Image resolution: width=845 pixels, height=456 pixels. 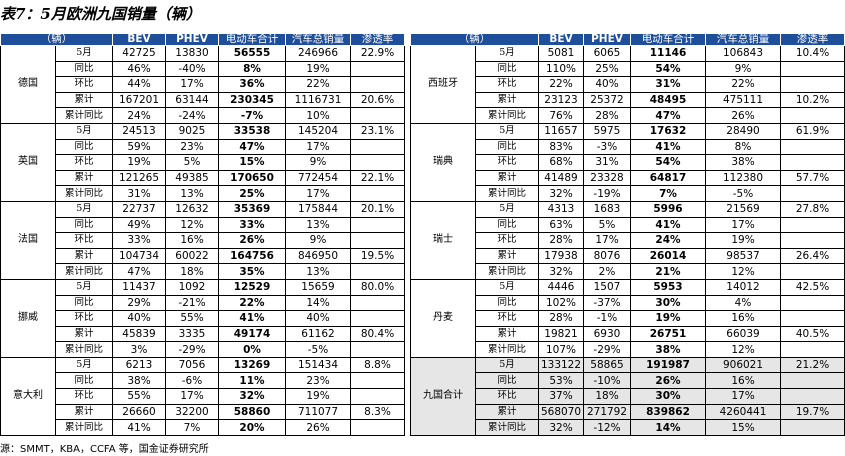 What do you see at coordinates (561, 381) in the screenshot?
I see `value-cell: 53%` at bounding box center [561, 381].